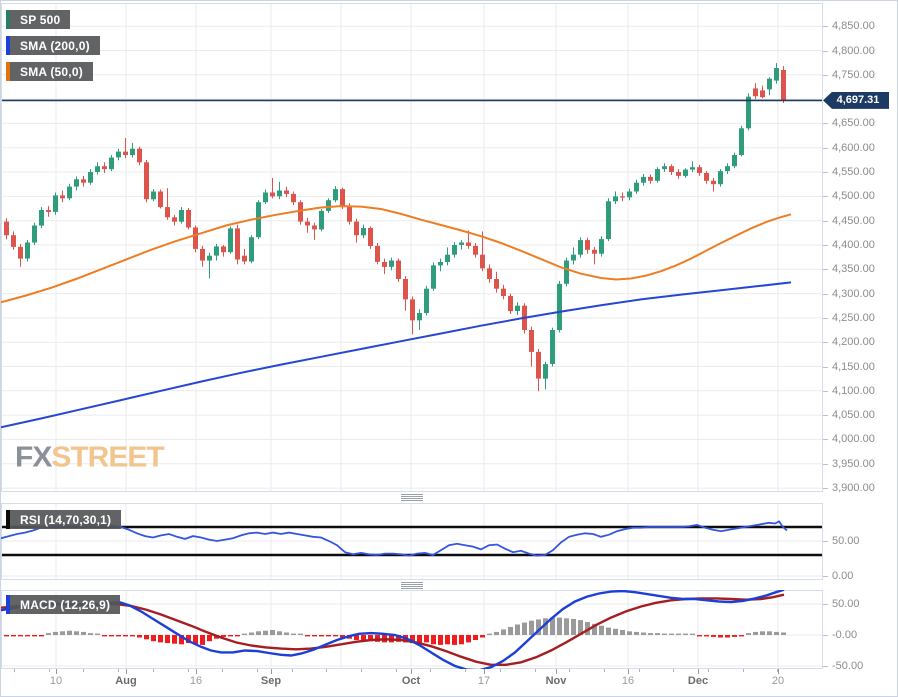 The width and height of the screenshot is (898, 697). Describe the element at coordinates (853, 220) in the screenshot. I see `price-tick-label: 4,450.00` at that location.